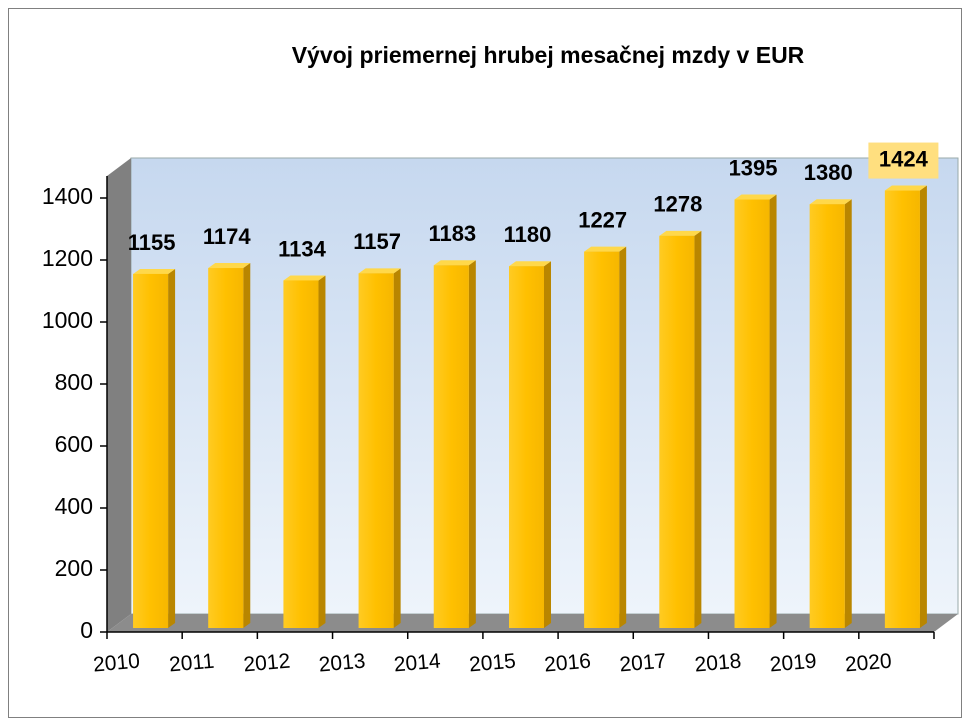  Describe the element at coordinates (74, 382) in the screenshot. I see `y-tick-label: 800` at that location.